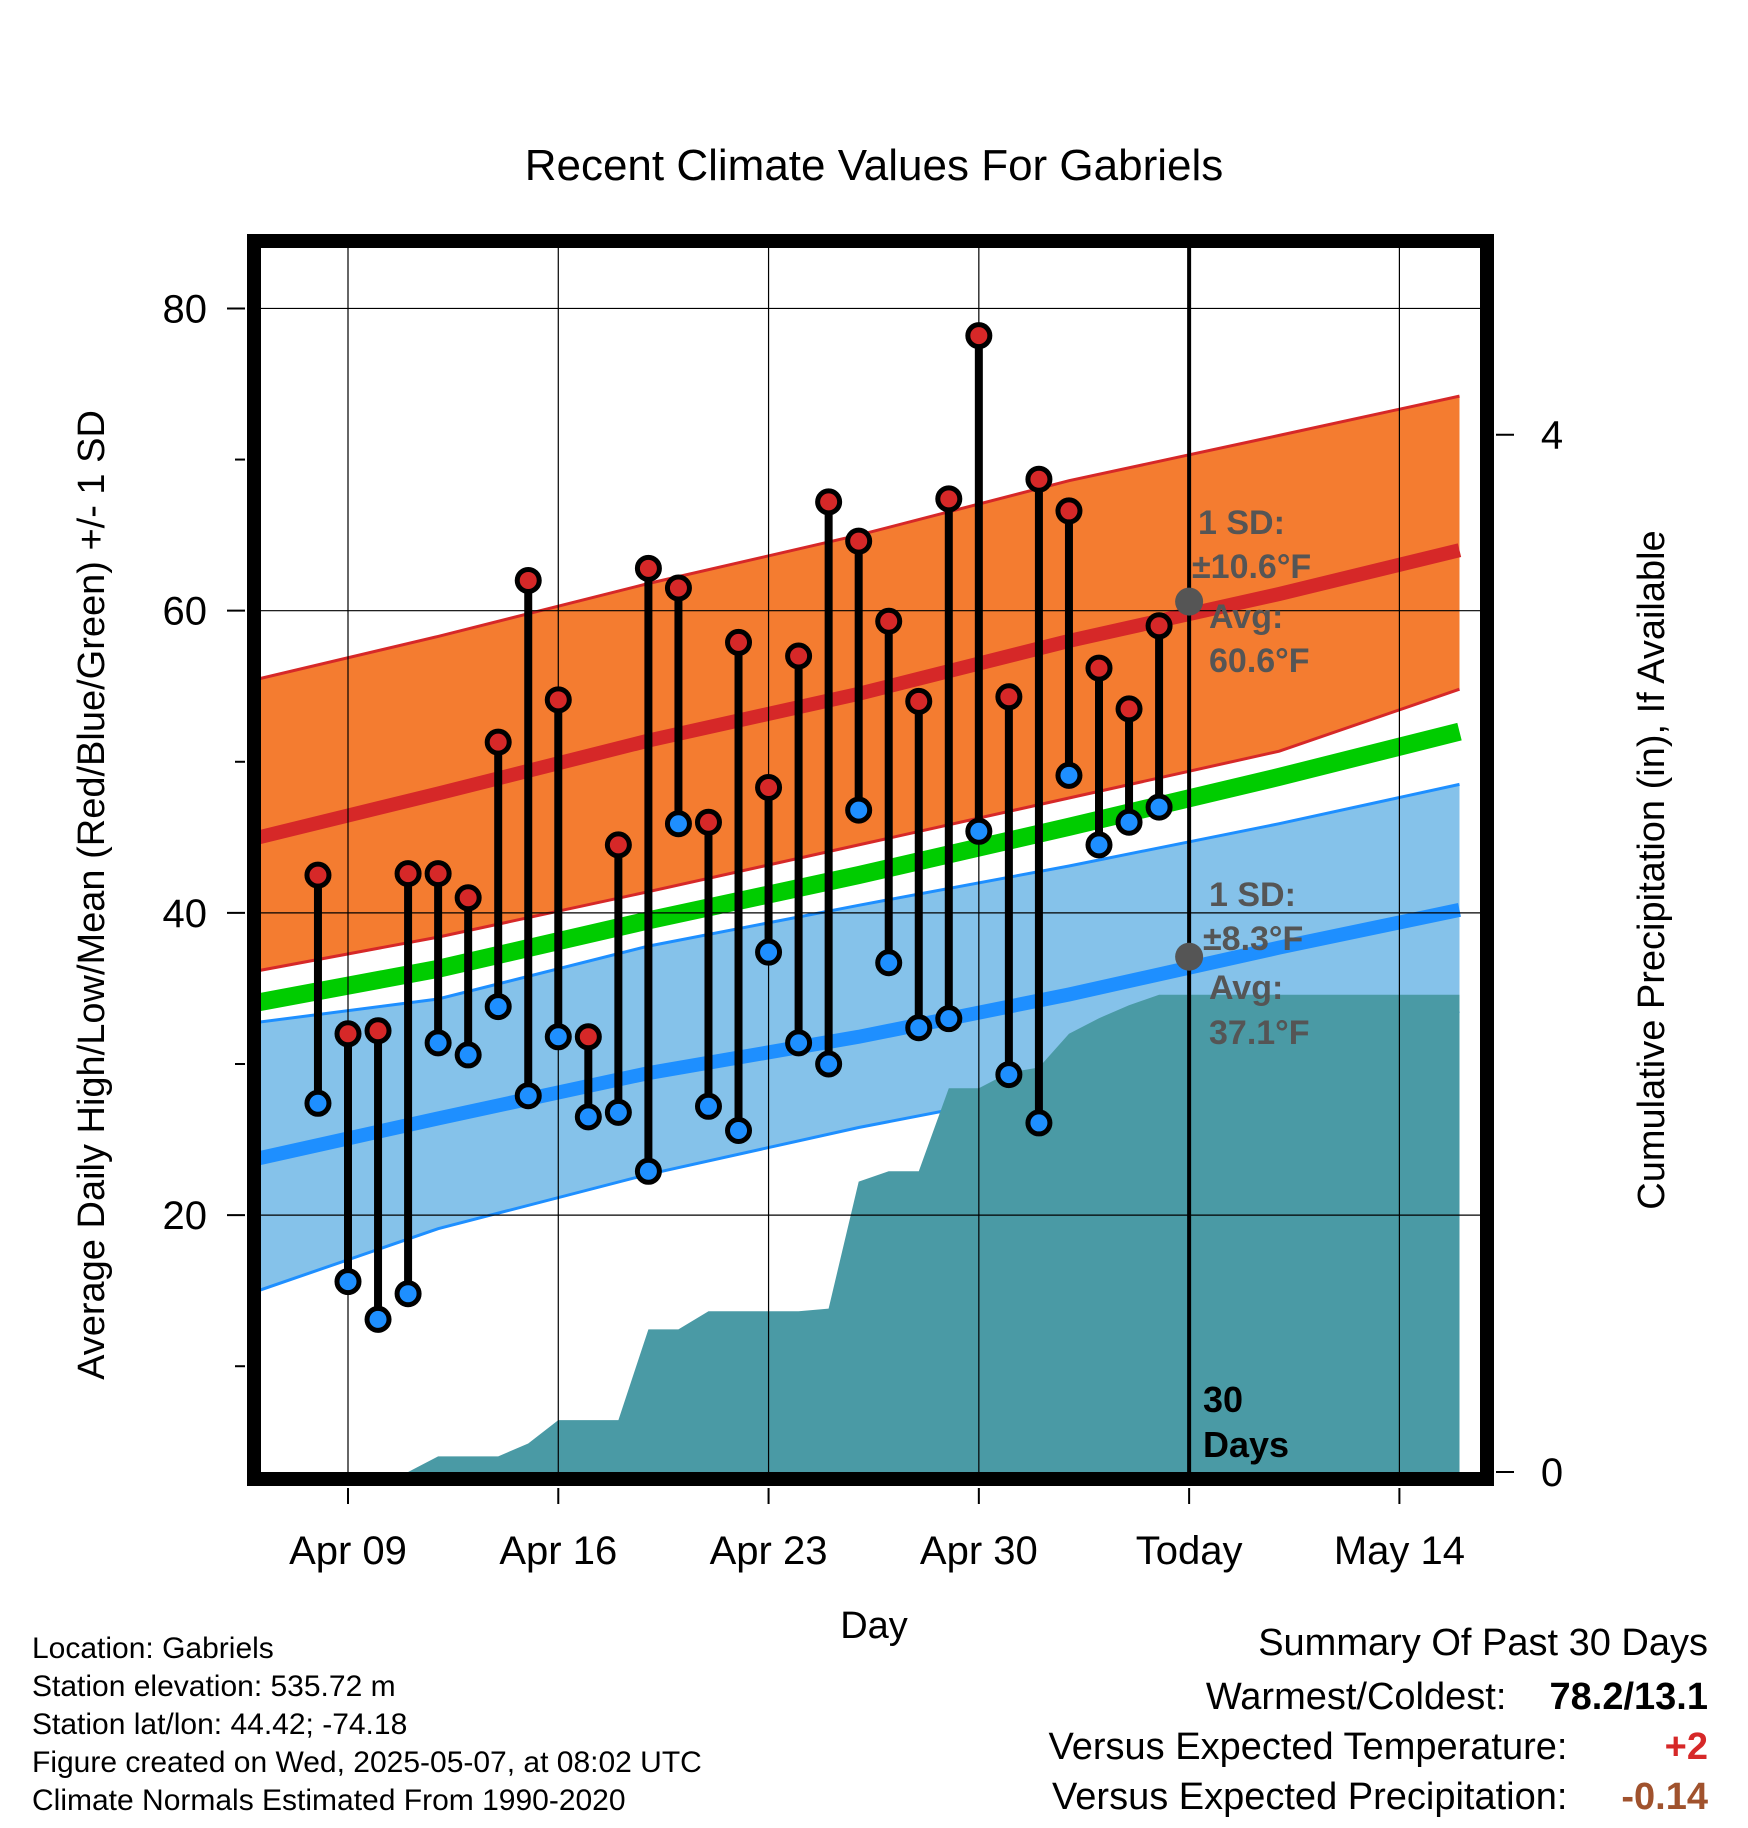 The image size is (1748, 1828). Describe the element at coordinates (1483, 1643) in the screenshot. I see `summary-title: Summary Of Past 30 Days` at that location.